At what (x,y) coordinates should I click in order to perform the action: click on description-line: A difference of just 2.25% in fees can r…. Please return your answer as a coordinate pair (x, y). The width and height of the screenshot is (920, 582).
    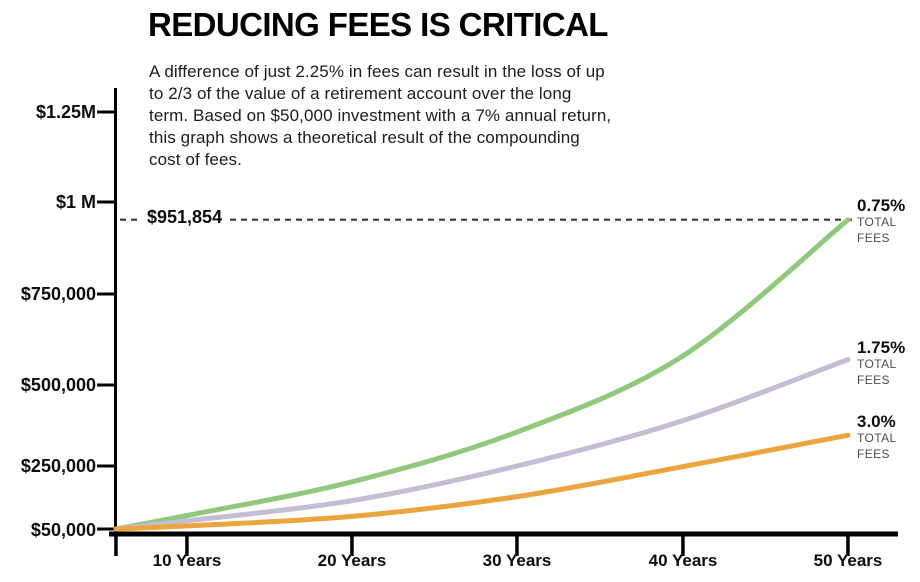
    Looking at the image, I should click on (377, 71).